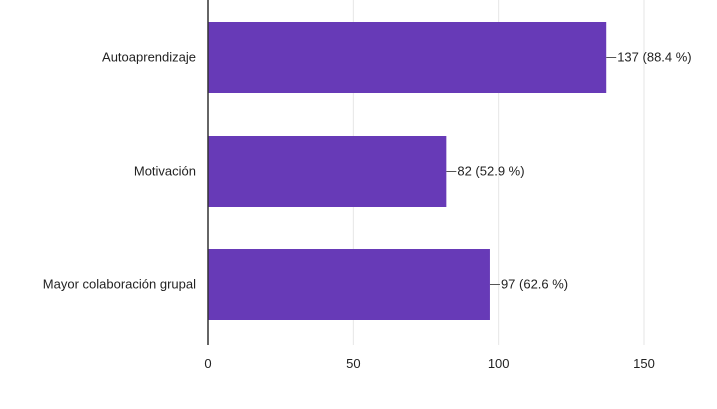 Image resolution: width=717 pixels, height=409 pixels. Describe the element at coordinates (644, 363) in the screenshot. I see `x-tick-label-150: 150` at that location.